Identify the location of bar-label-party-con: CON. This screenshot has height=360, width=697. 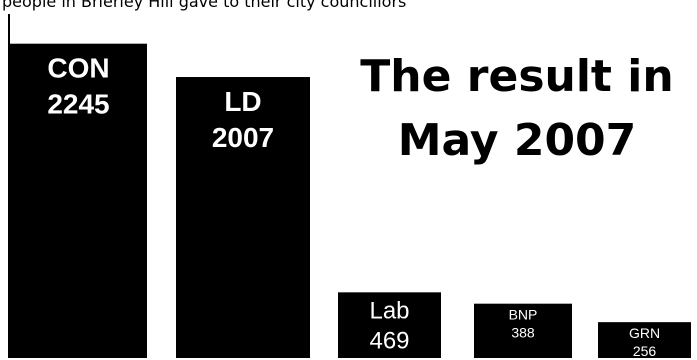
(78, 68).